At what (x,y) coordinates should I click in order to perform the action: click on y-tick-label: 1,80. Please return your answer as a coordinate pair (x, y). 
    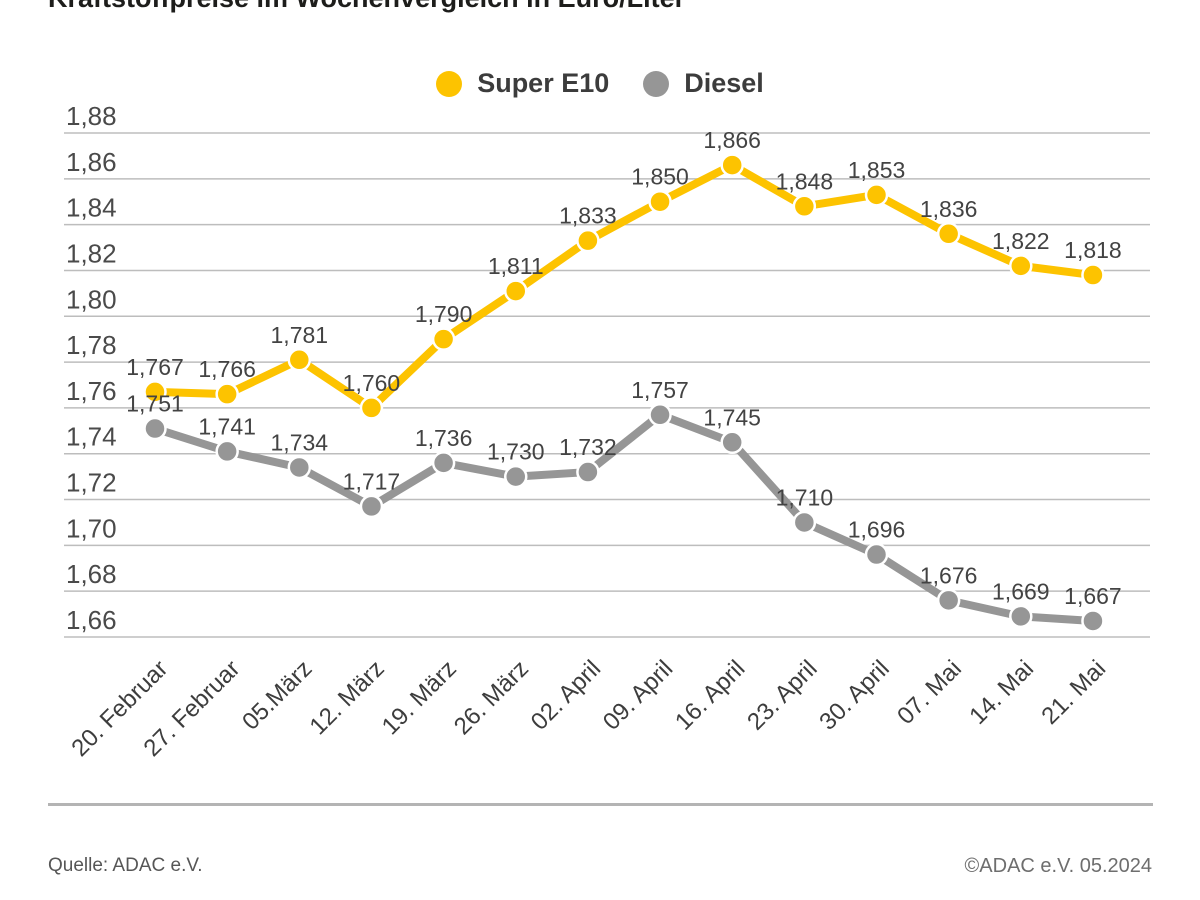
    Looking at the image, I should click on (91, 299).